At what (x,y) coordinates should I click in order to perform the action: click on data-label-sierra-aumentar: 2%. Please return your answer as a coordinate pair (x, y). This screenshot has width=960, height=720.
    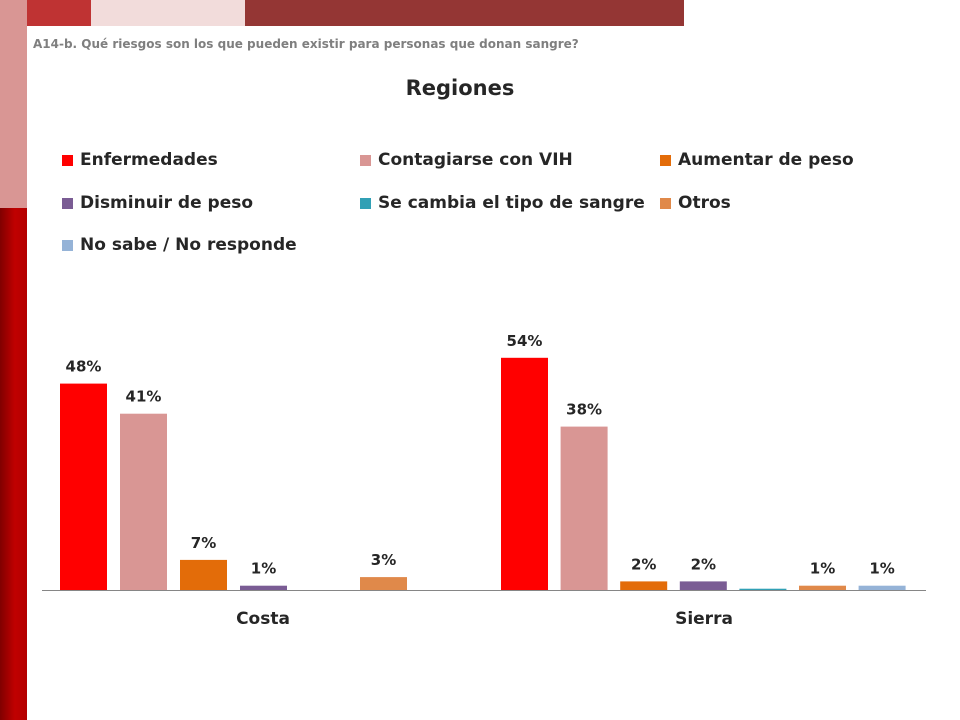
    Looking at the image, I should click on (643, 564).